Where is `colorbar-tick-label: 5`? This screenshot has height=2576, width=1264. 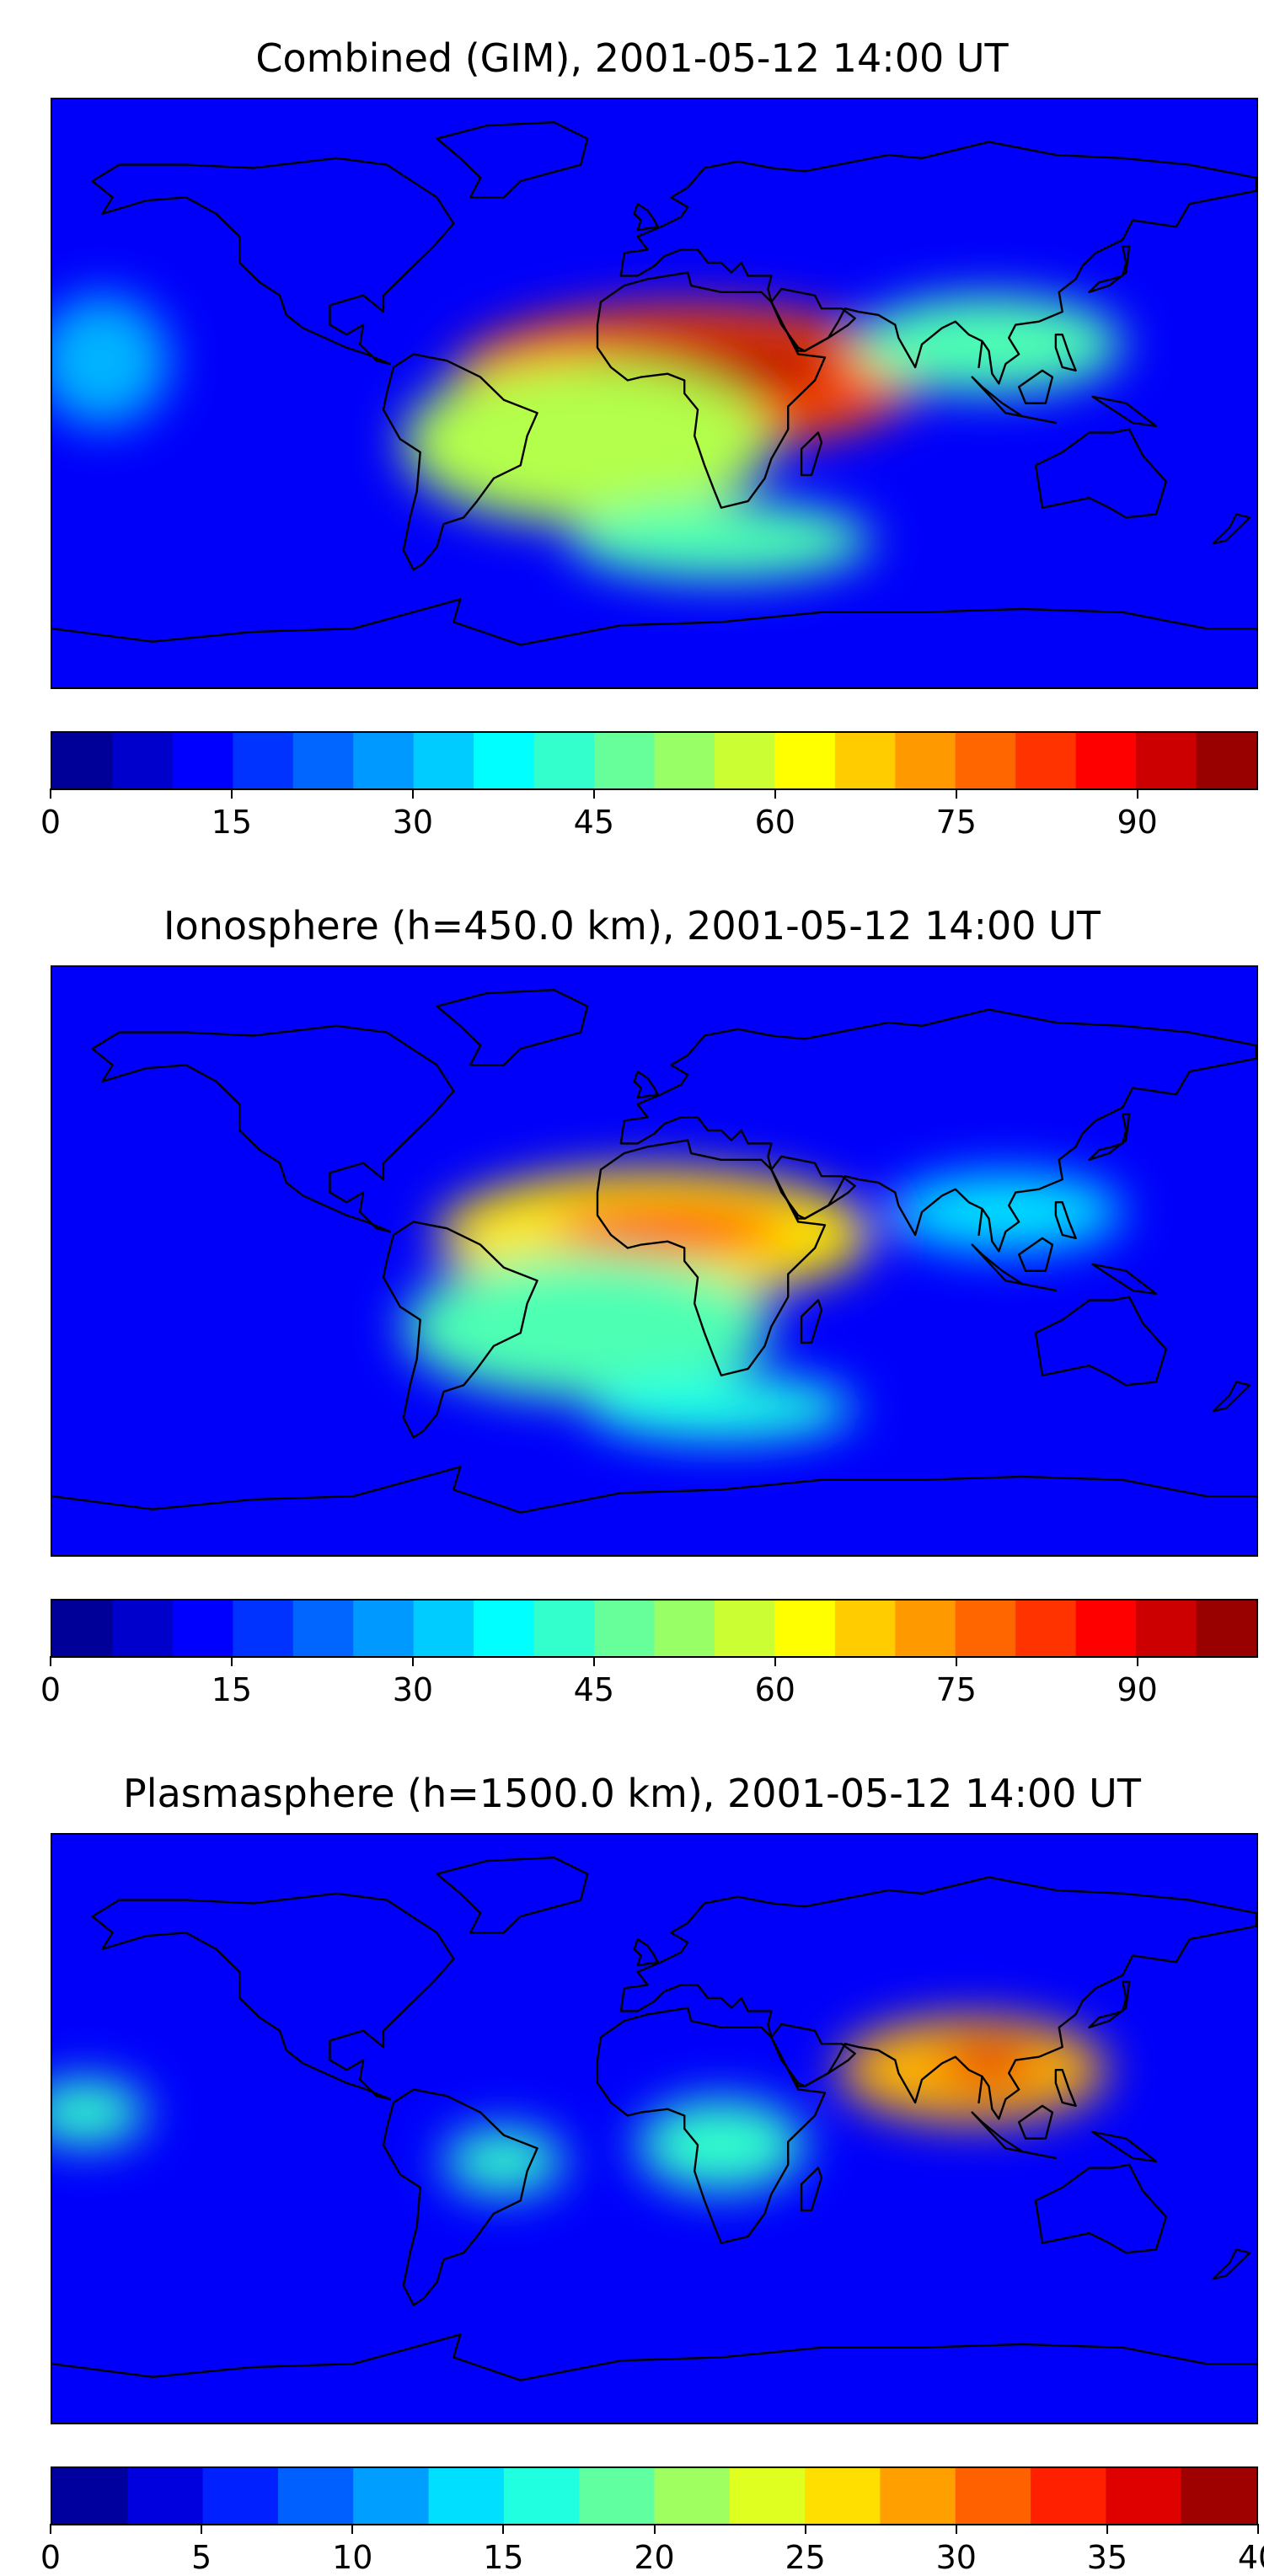
colorbar-tick-label: 5 is located at coordinates (202, 2557).